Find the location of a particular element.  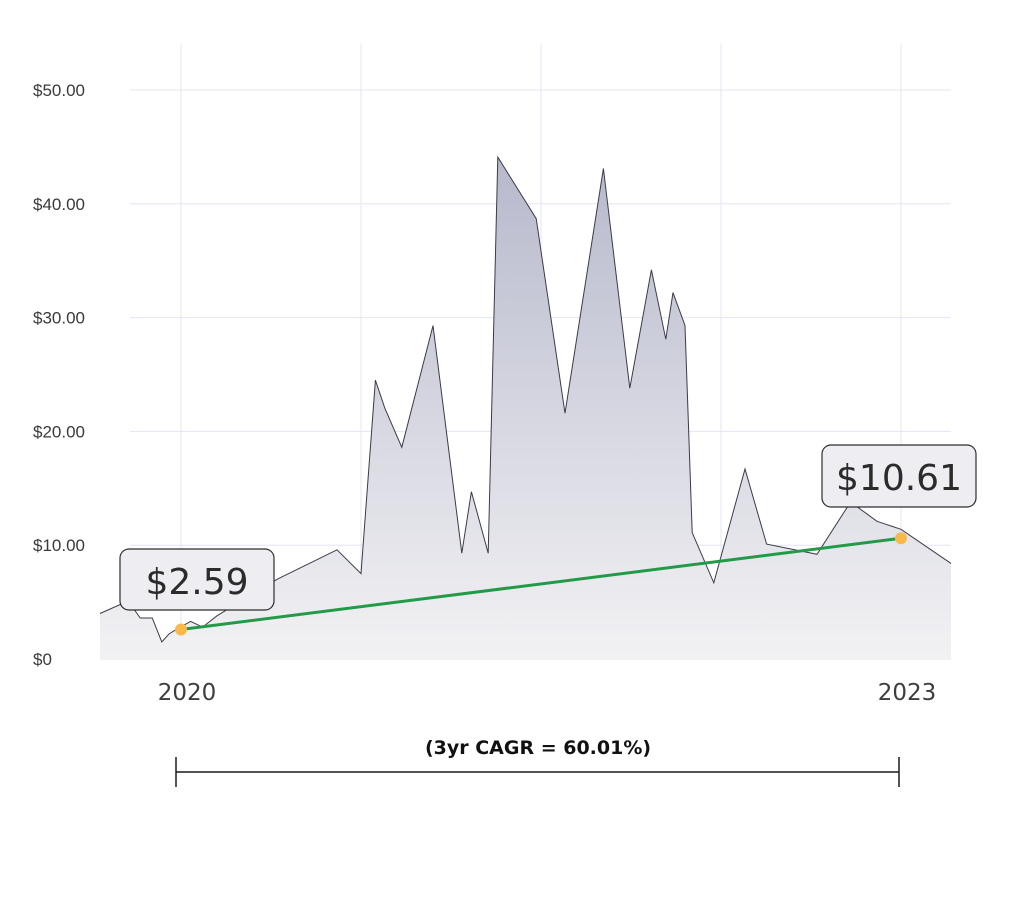

start-price-label: $2.59 is located at coordinates (196, 582).